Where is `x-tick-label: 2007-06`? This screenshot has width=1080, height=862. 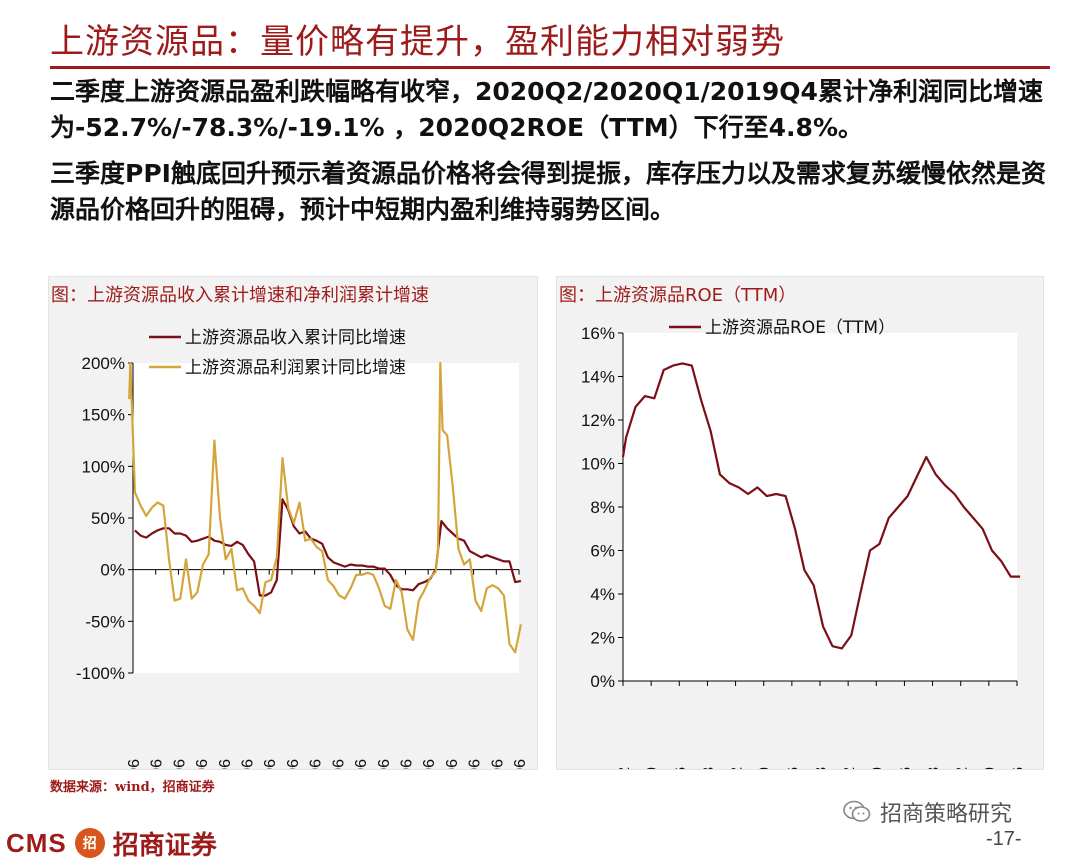
x-tick-label: 2007-06 is located at coordinates (225, 764).